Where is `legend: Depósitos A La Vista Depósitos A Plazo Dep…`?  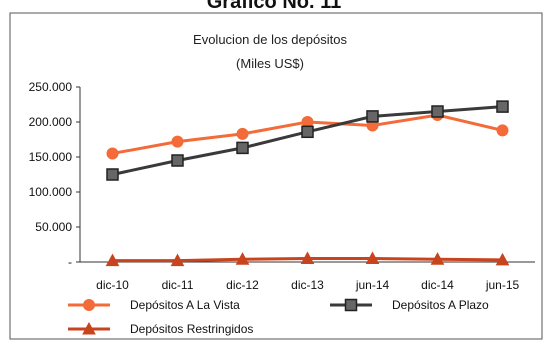
legend: Depósitos A La Vista Depósitos A Plazo Dep… is located at coordinates (278, 317).